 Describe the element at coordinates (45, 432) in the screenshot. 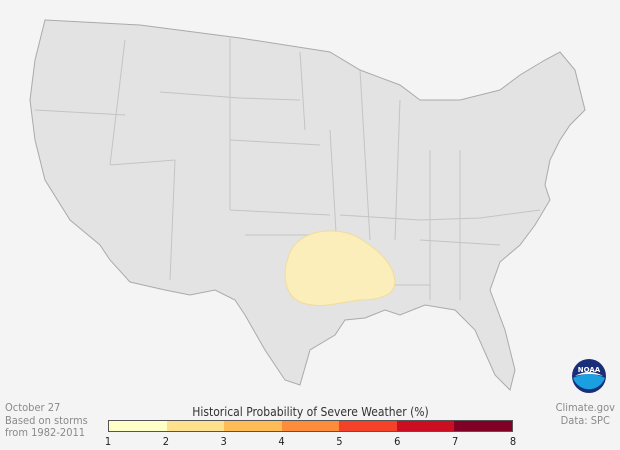

I see `period-label: from 1982-2011` at that location.